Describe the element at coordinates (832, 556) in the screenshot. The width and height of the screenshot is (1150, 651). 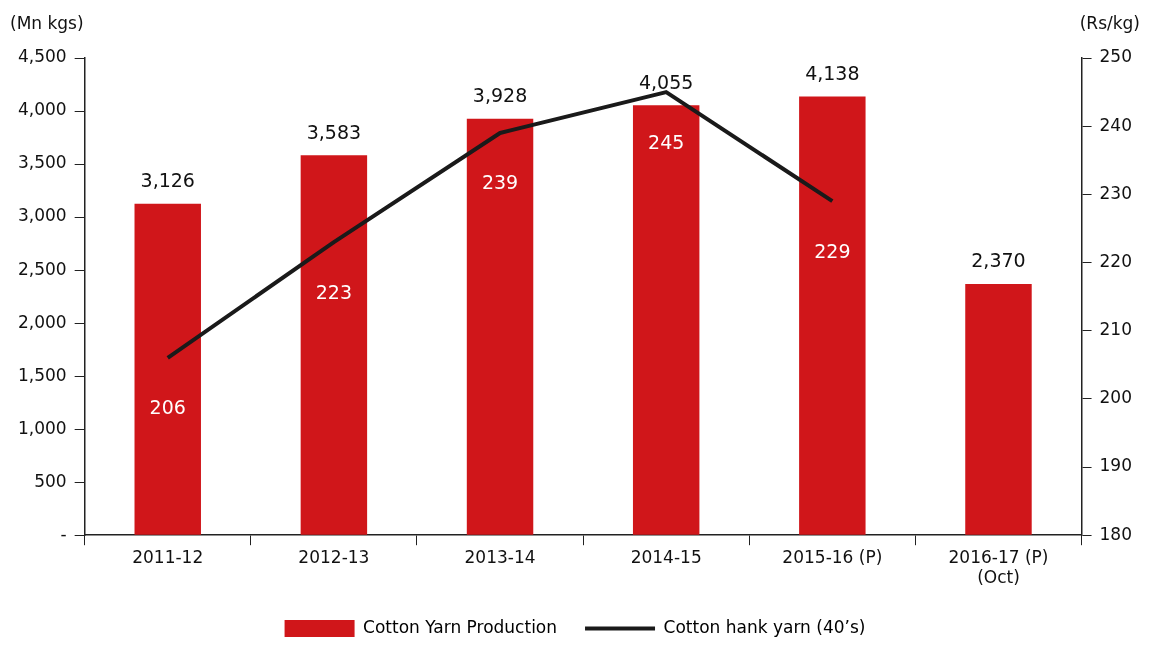
I see `x-tick-label: 2015-16 (P)` at that location.